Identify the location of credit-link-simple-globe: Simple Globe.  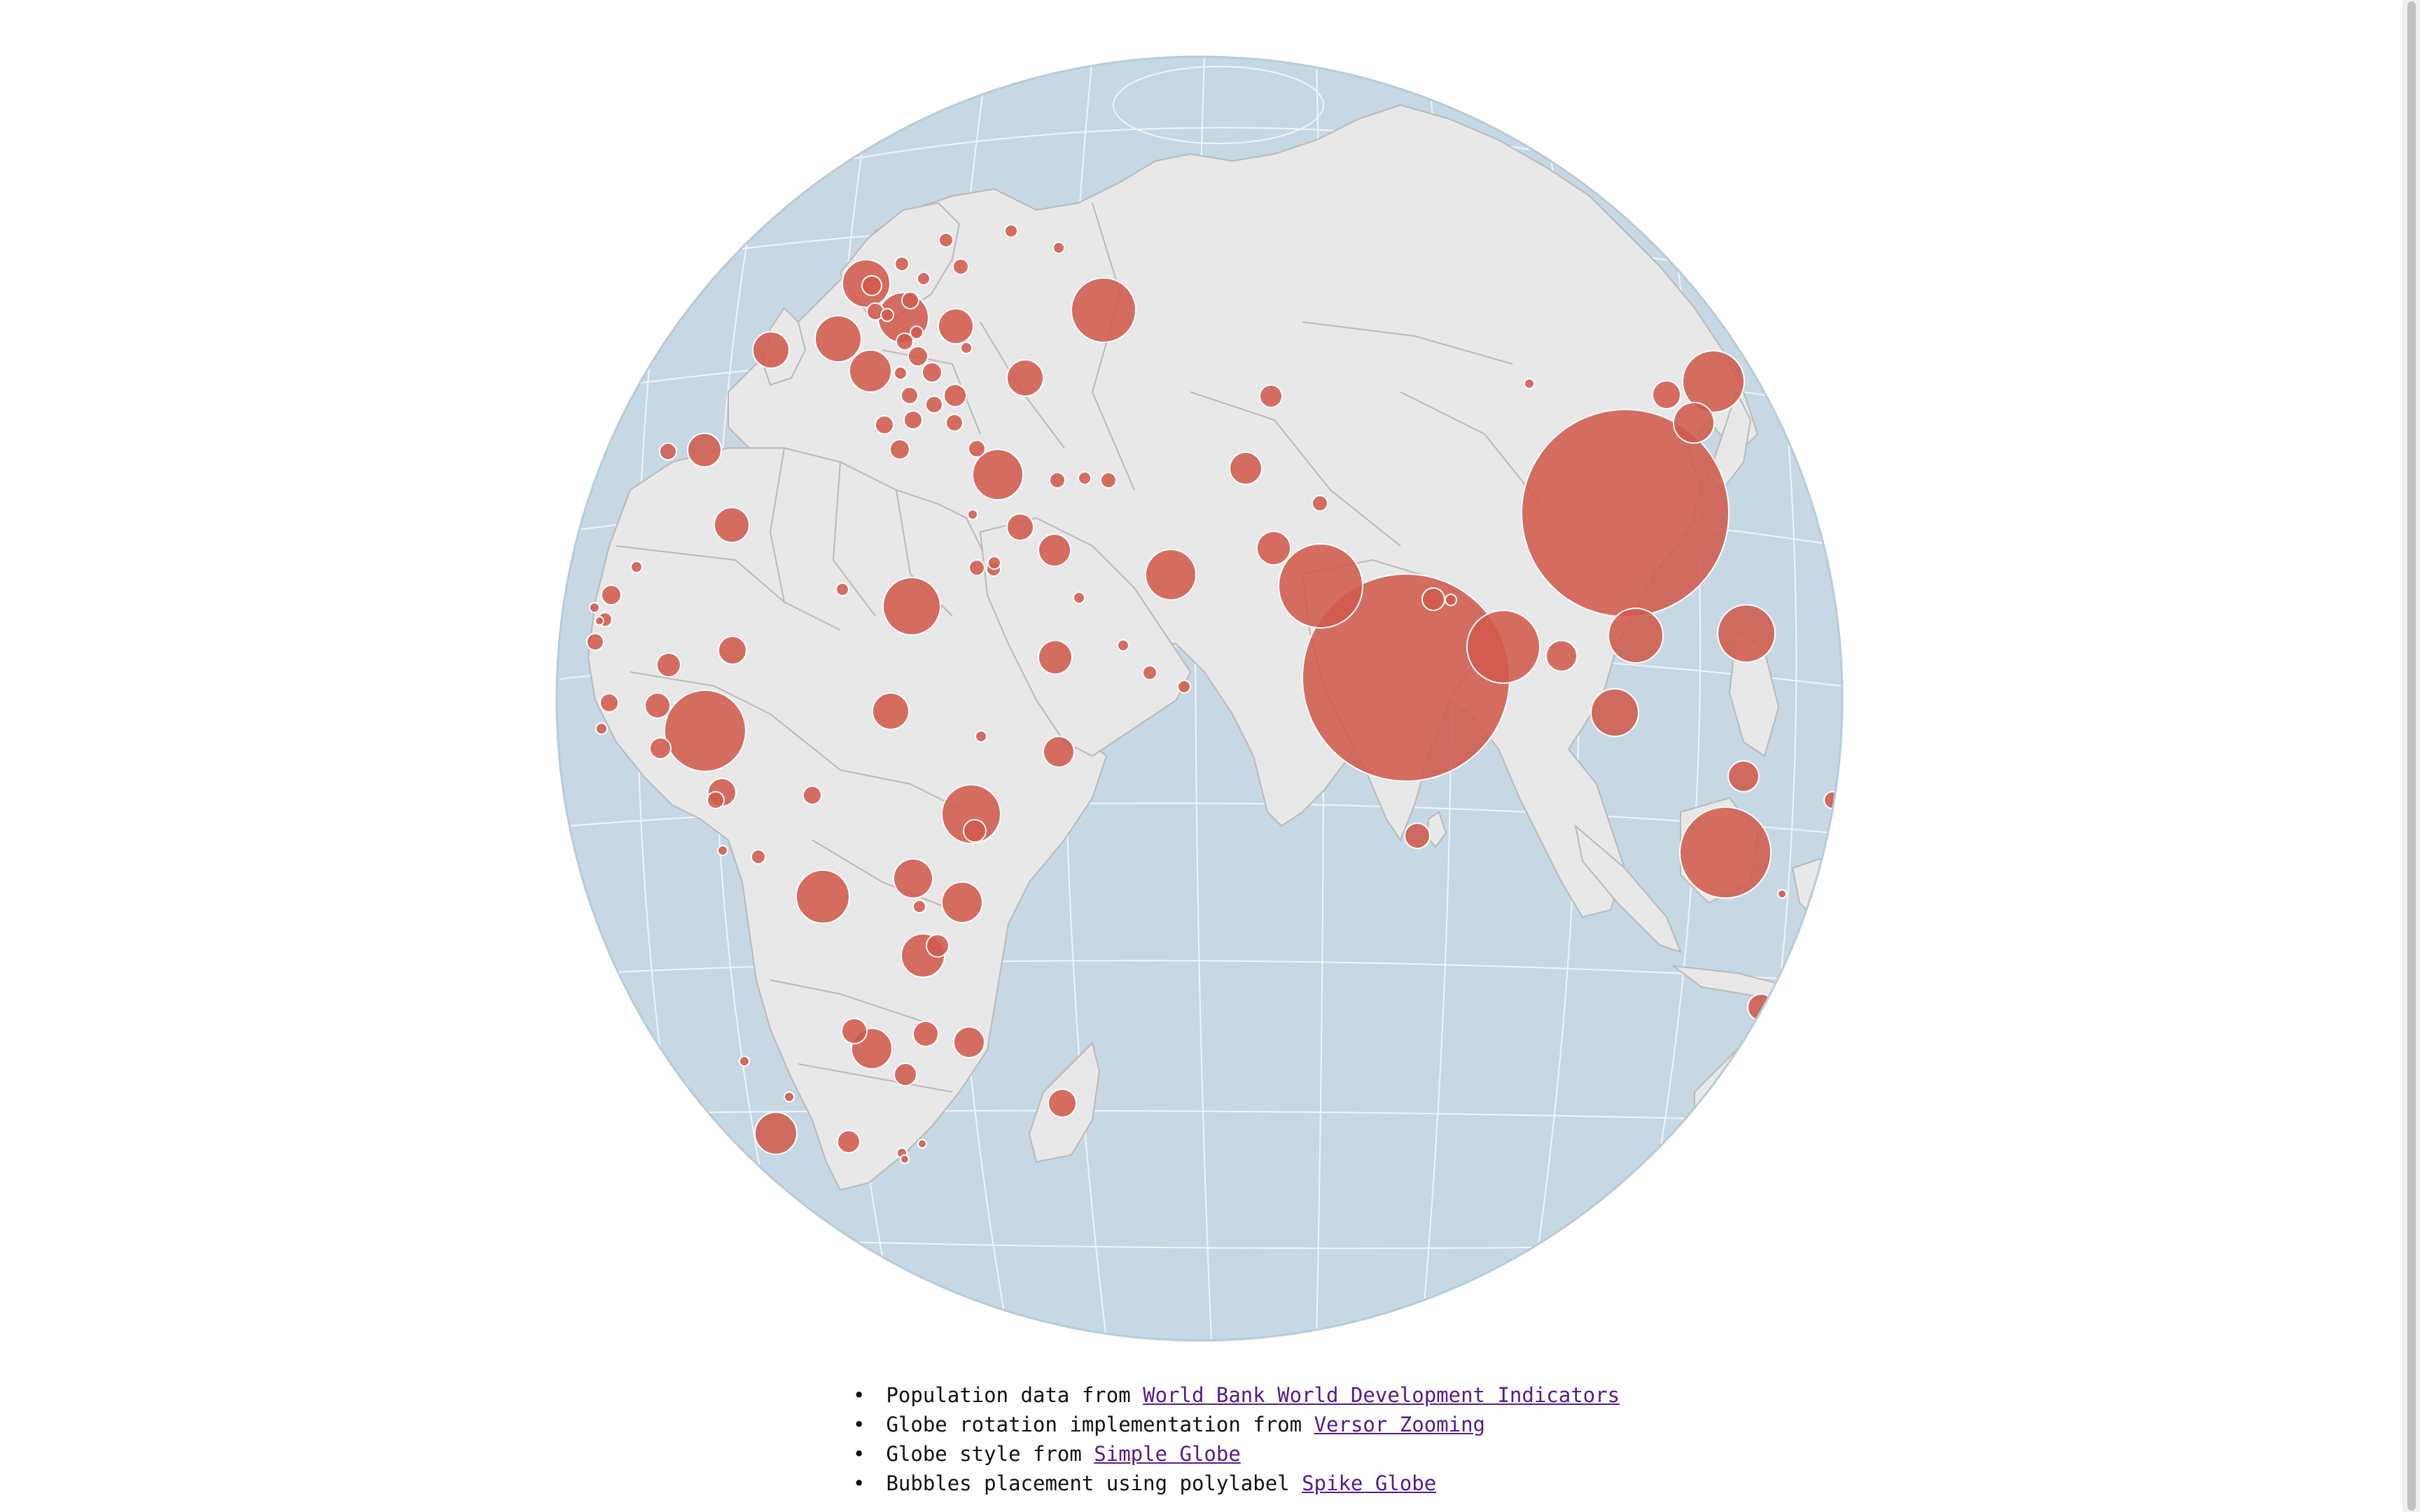
(1167, 1454).